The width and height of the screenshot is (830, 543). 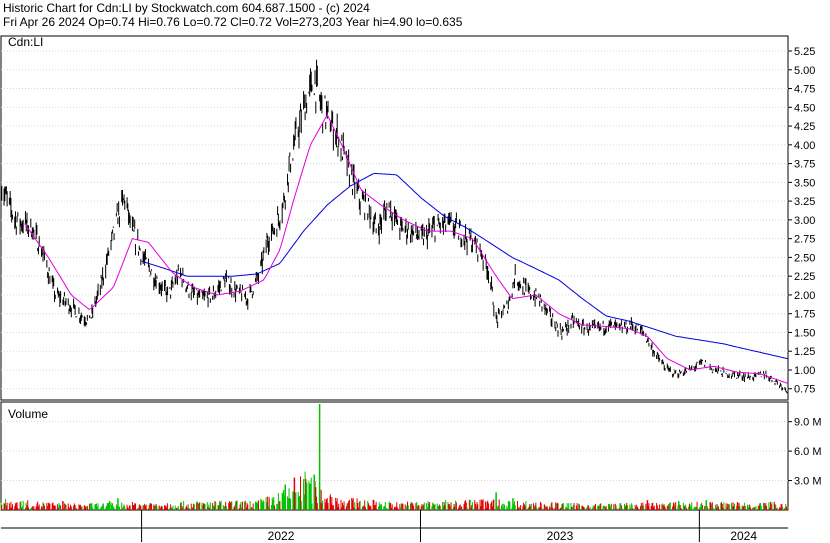 I want to click on price-tick-label: 1.00, so click(x=804, y=371).